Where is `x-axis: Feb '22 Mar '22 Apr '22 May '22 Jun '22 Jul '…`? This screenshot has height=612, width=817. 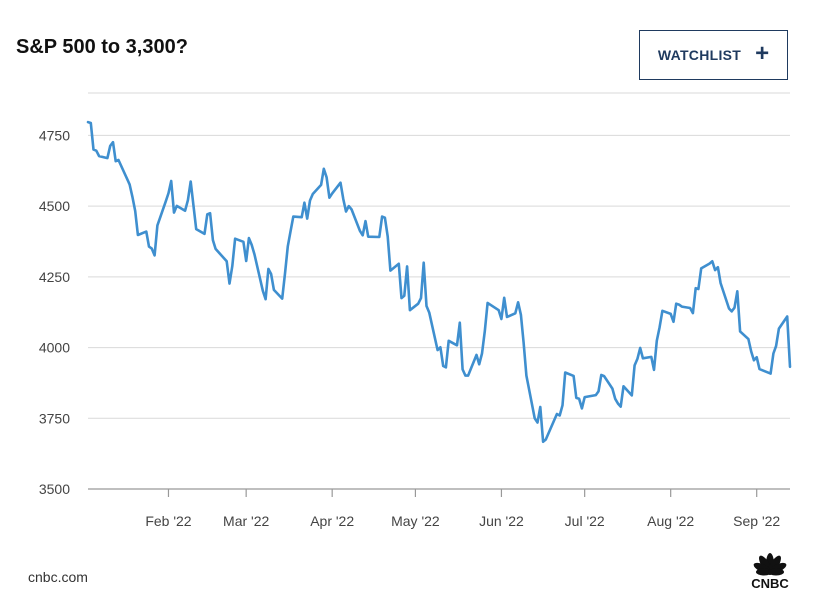 x-axis: Feb '22 Mar '22 Apr '22 May '22 Jun '22 Jul '… is located at coordinates (439, 508).